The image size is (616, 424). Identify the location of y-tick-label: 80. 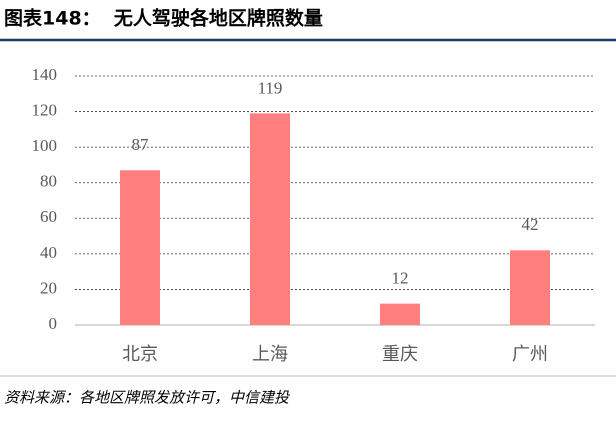
(48, 181).